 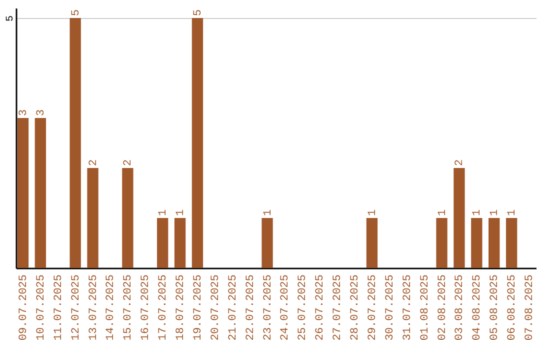 I want to click on x-tick-label: 02.08.2025, so click(x=442, y=307).